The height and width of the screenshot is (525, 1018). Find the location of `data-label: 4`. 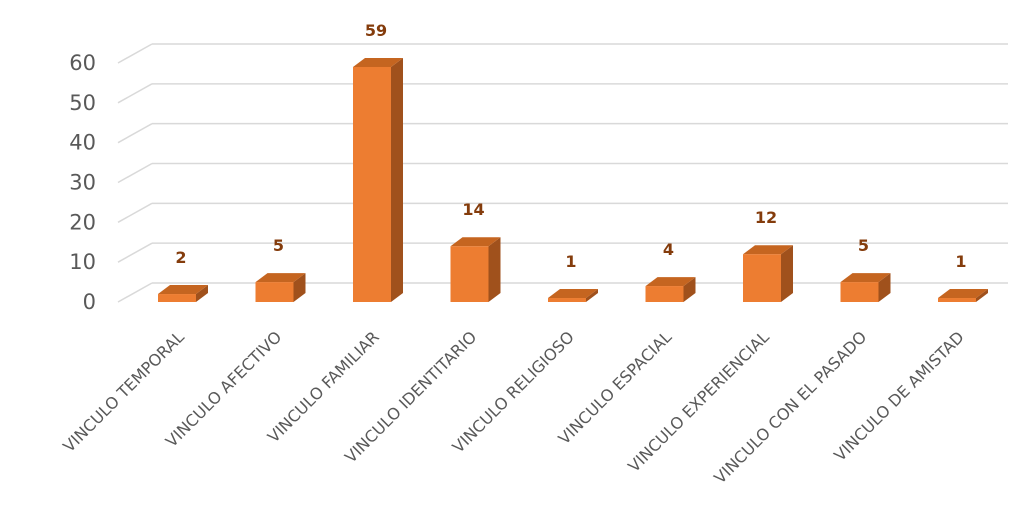

data-label: 4 is located at coordinates (668, 249).